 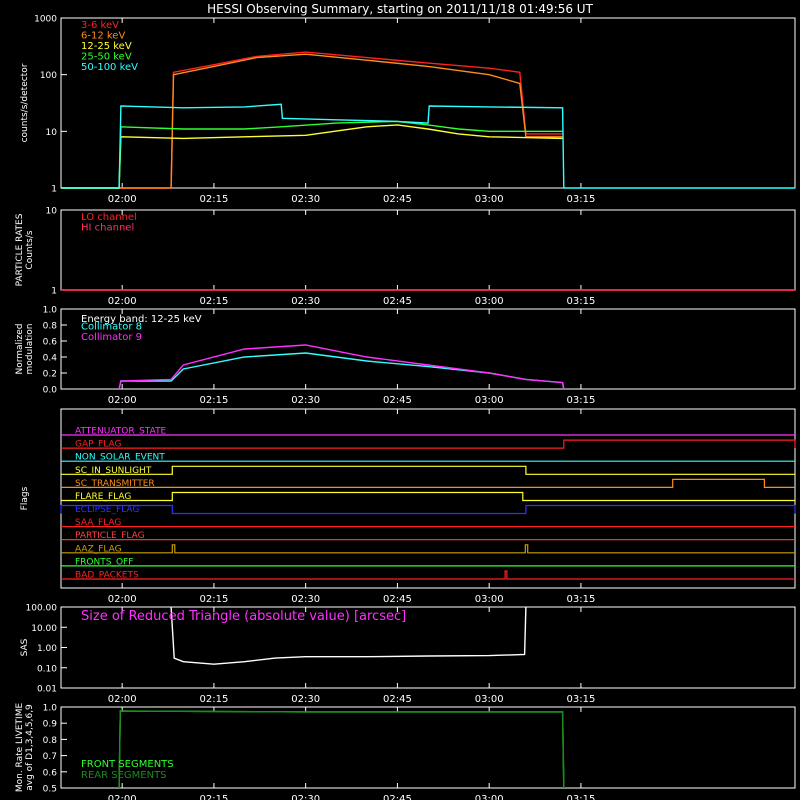 What do you see at coordinates (120, 458) in the screenshot?
I see `flag-label: NON_SOLAR_EVENT` at bounding box center [120, 458].